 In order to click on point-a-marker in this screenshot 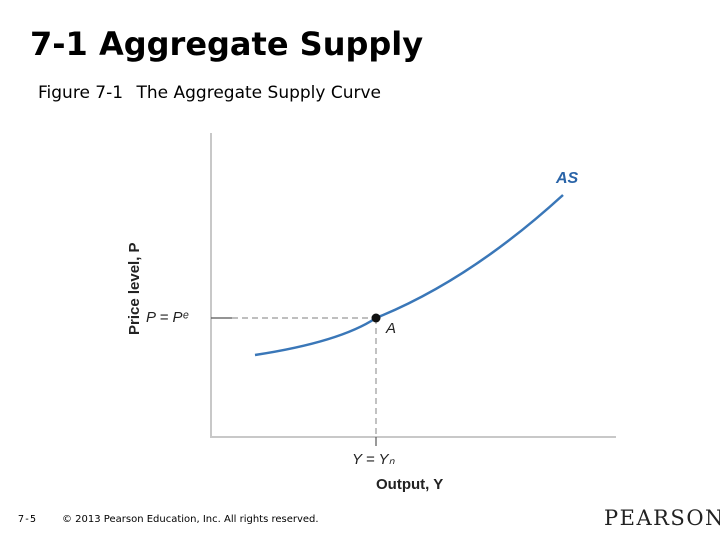, I will do `click(376, 318)`.